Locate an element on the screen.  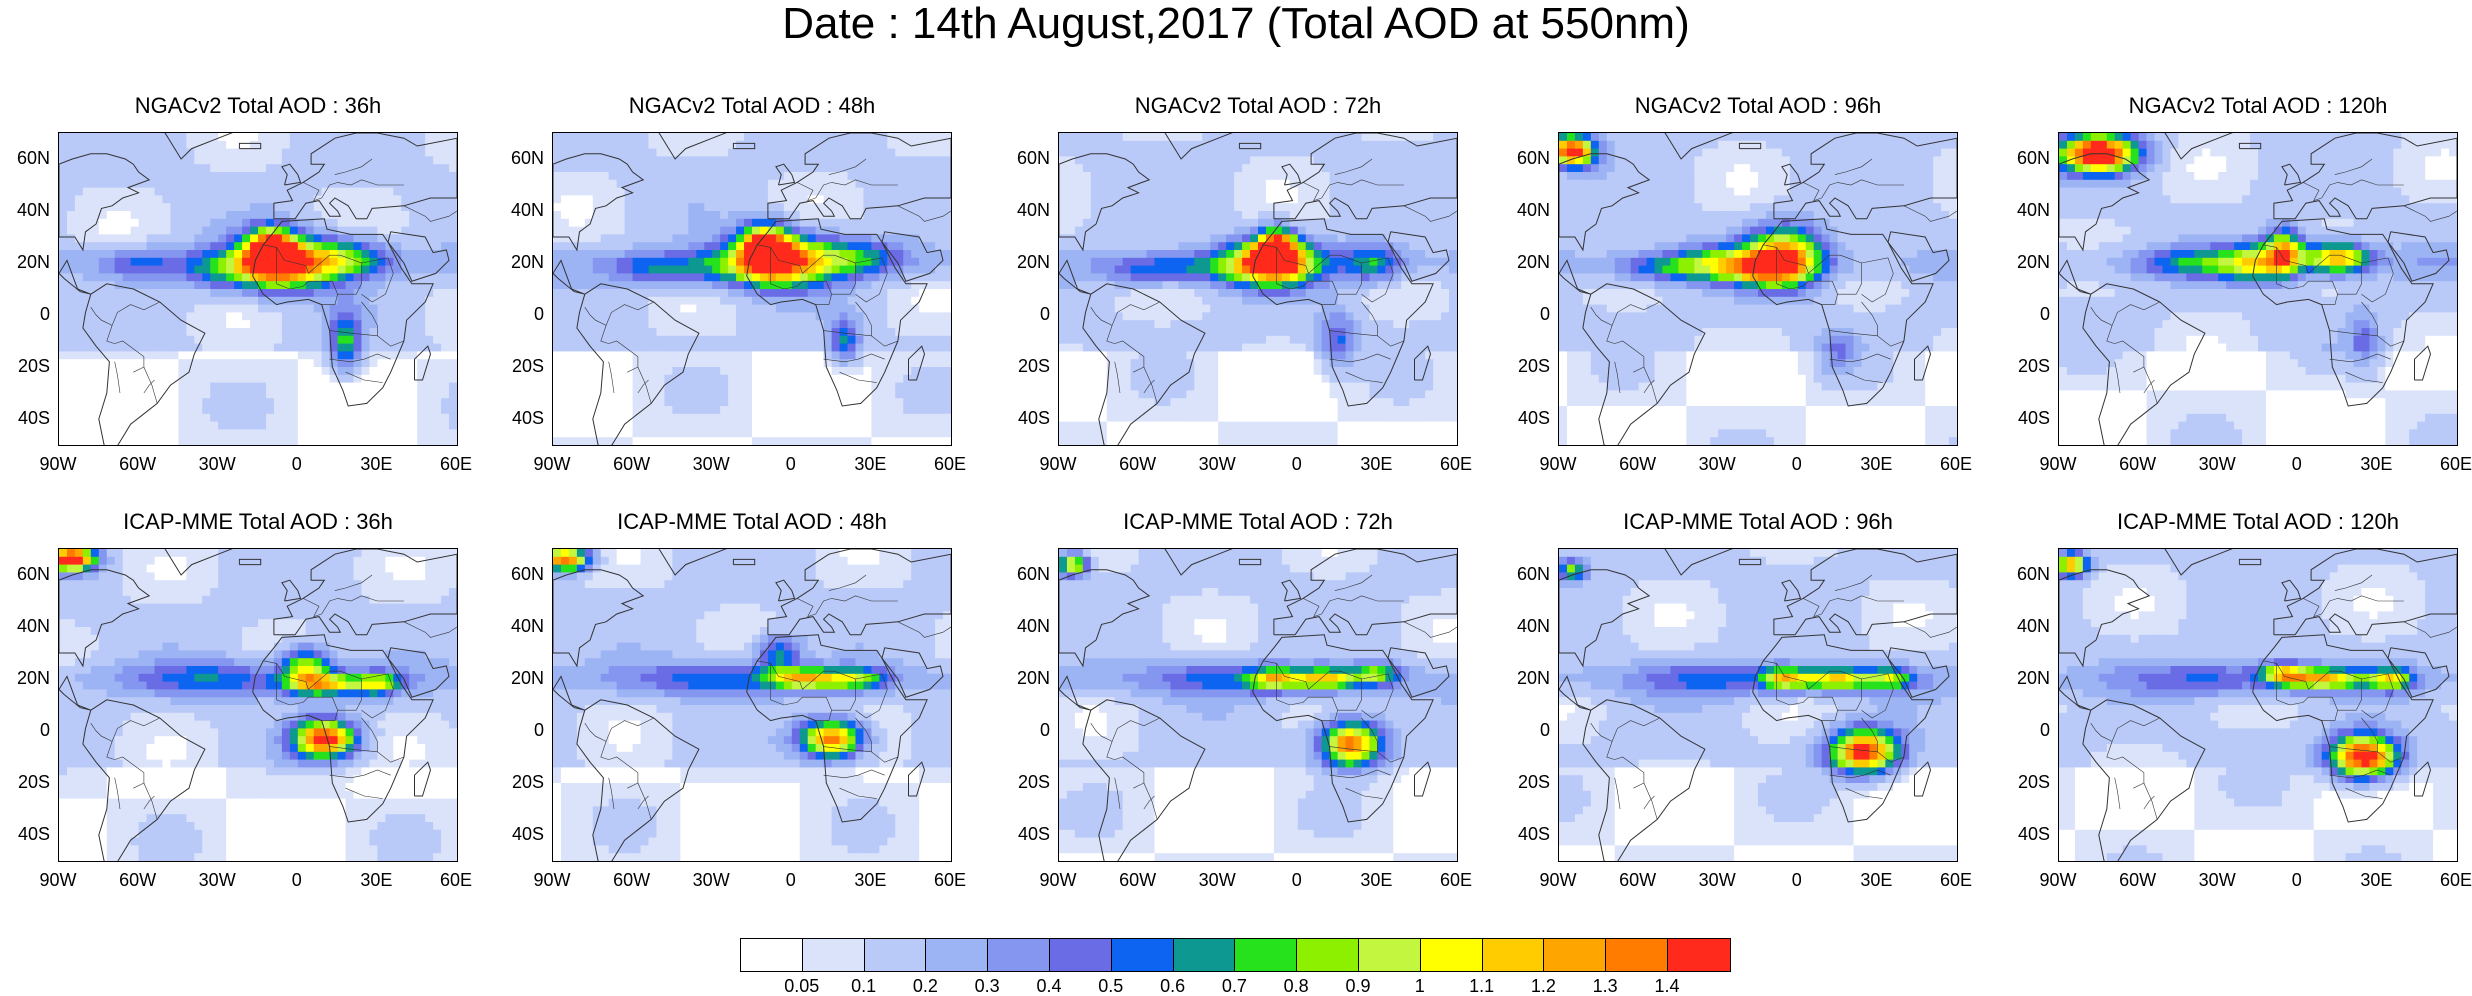
panel-title: NGACv2 Total AOD : 72h is located at coordinates (1258, 106).